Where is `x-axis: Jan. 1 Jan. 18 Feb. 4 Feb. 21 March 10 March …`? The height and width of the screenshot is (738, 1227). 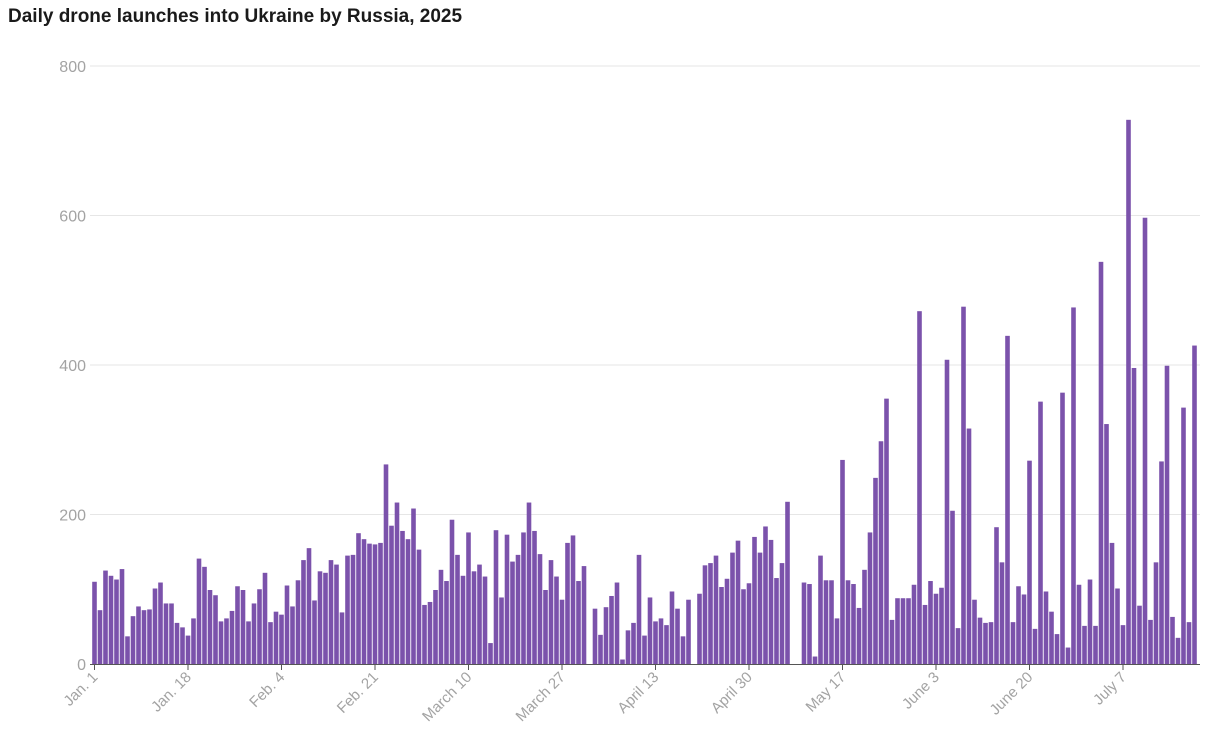
x-axis: Jan. 1 Jan. 18 Feb. 4 Feb. 21 March 10 March … is located at coordinates (630, 694).